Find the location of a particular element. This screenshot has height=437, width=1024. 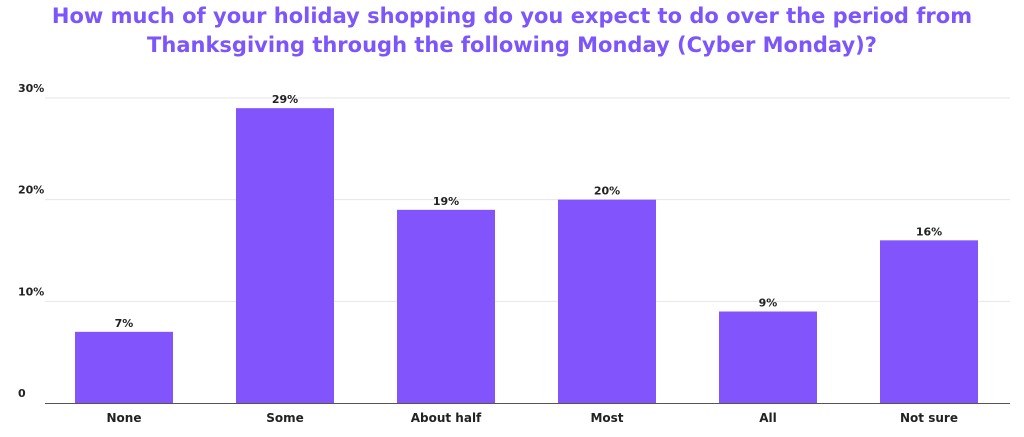

x-tick-label: About half is located at coordinates (446, 418).